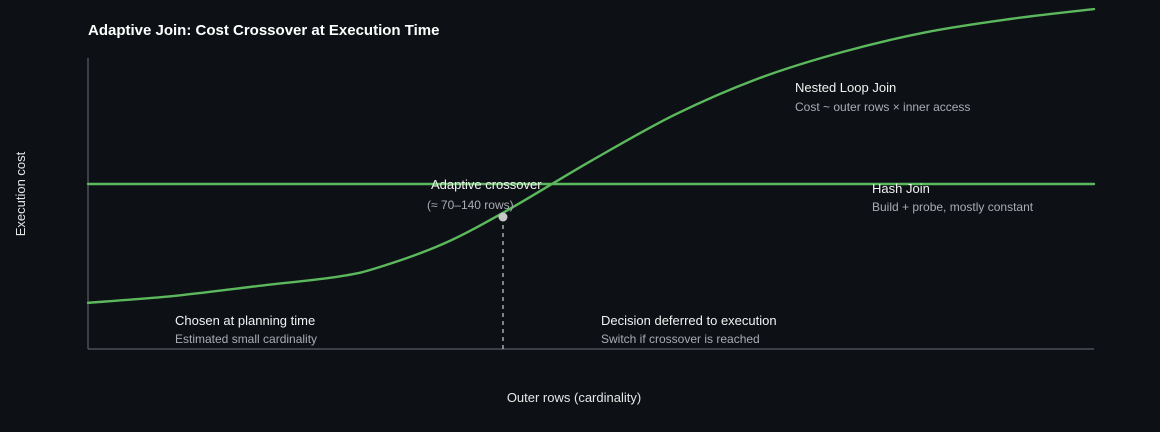 The height and width of the screenshot is (432, 1160). What do you see at coordinates (845, 87) in the screenshot?
I see `nlj-label: Nested Loop Join` at bounding box center [845, 87].